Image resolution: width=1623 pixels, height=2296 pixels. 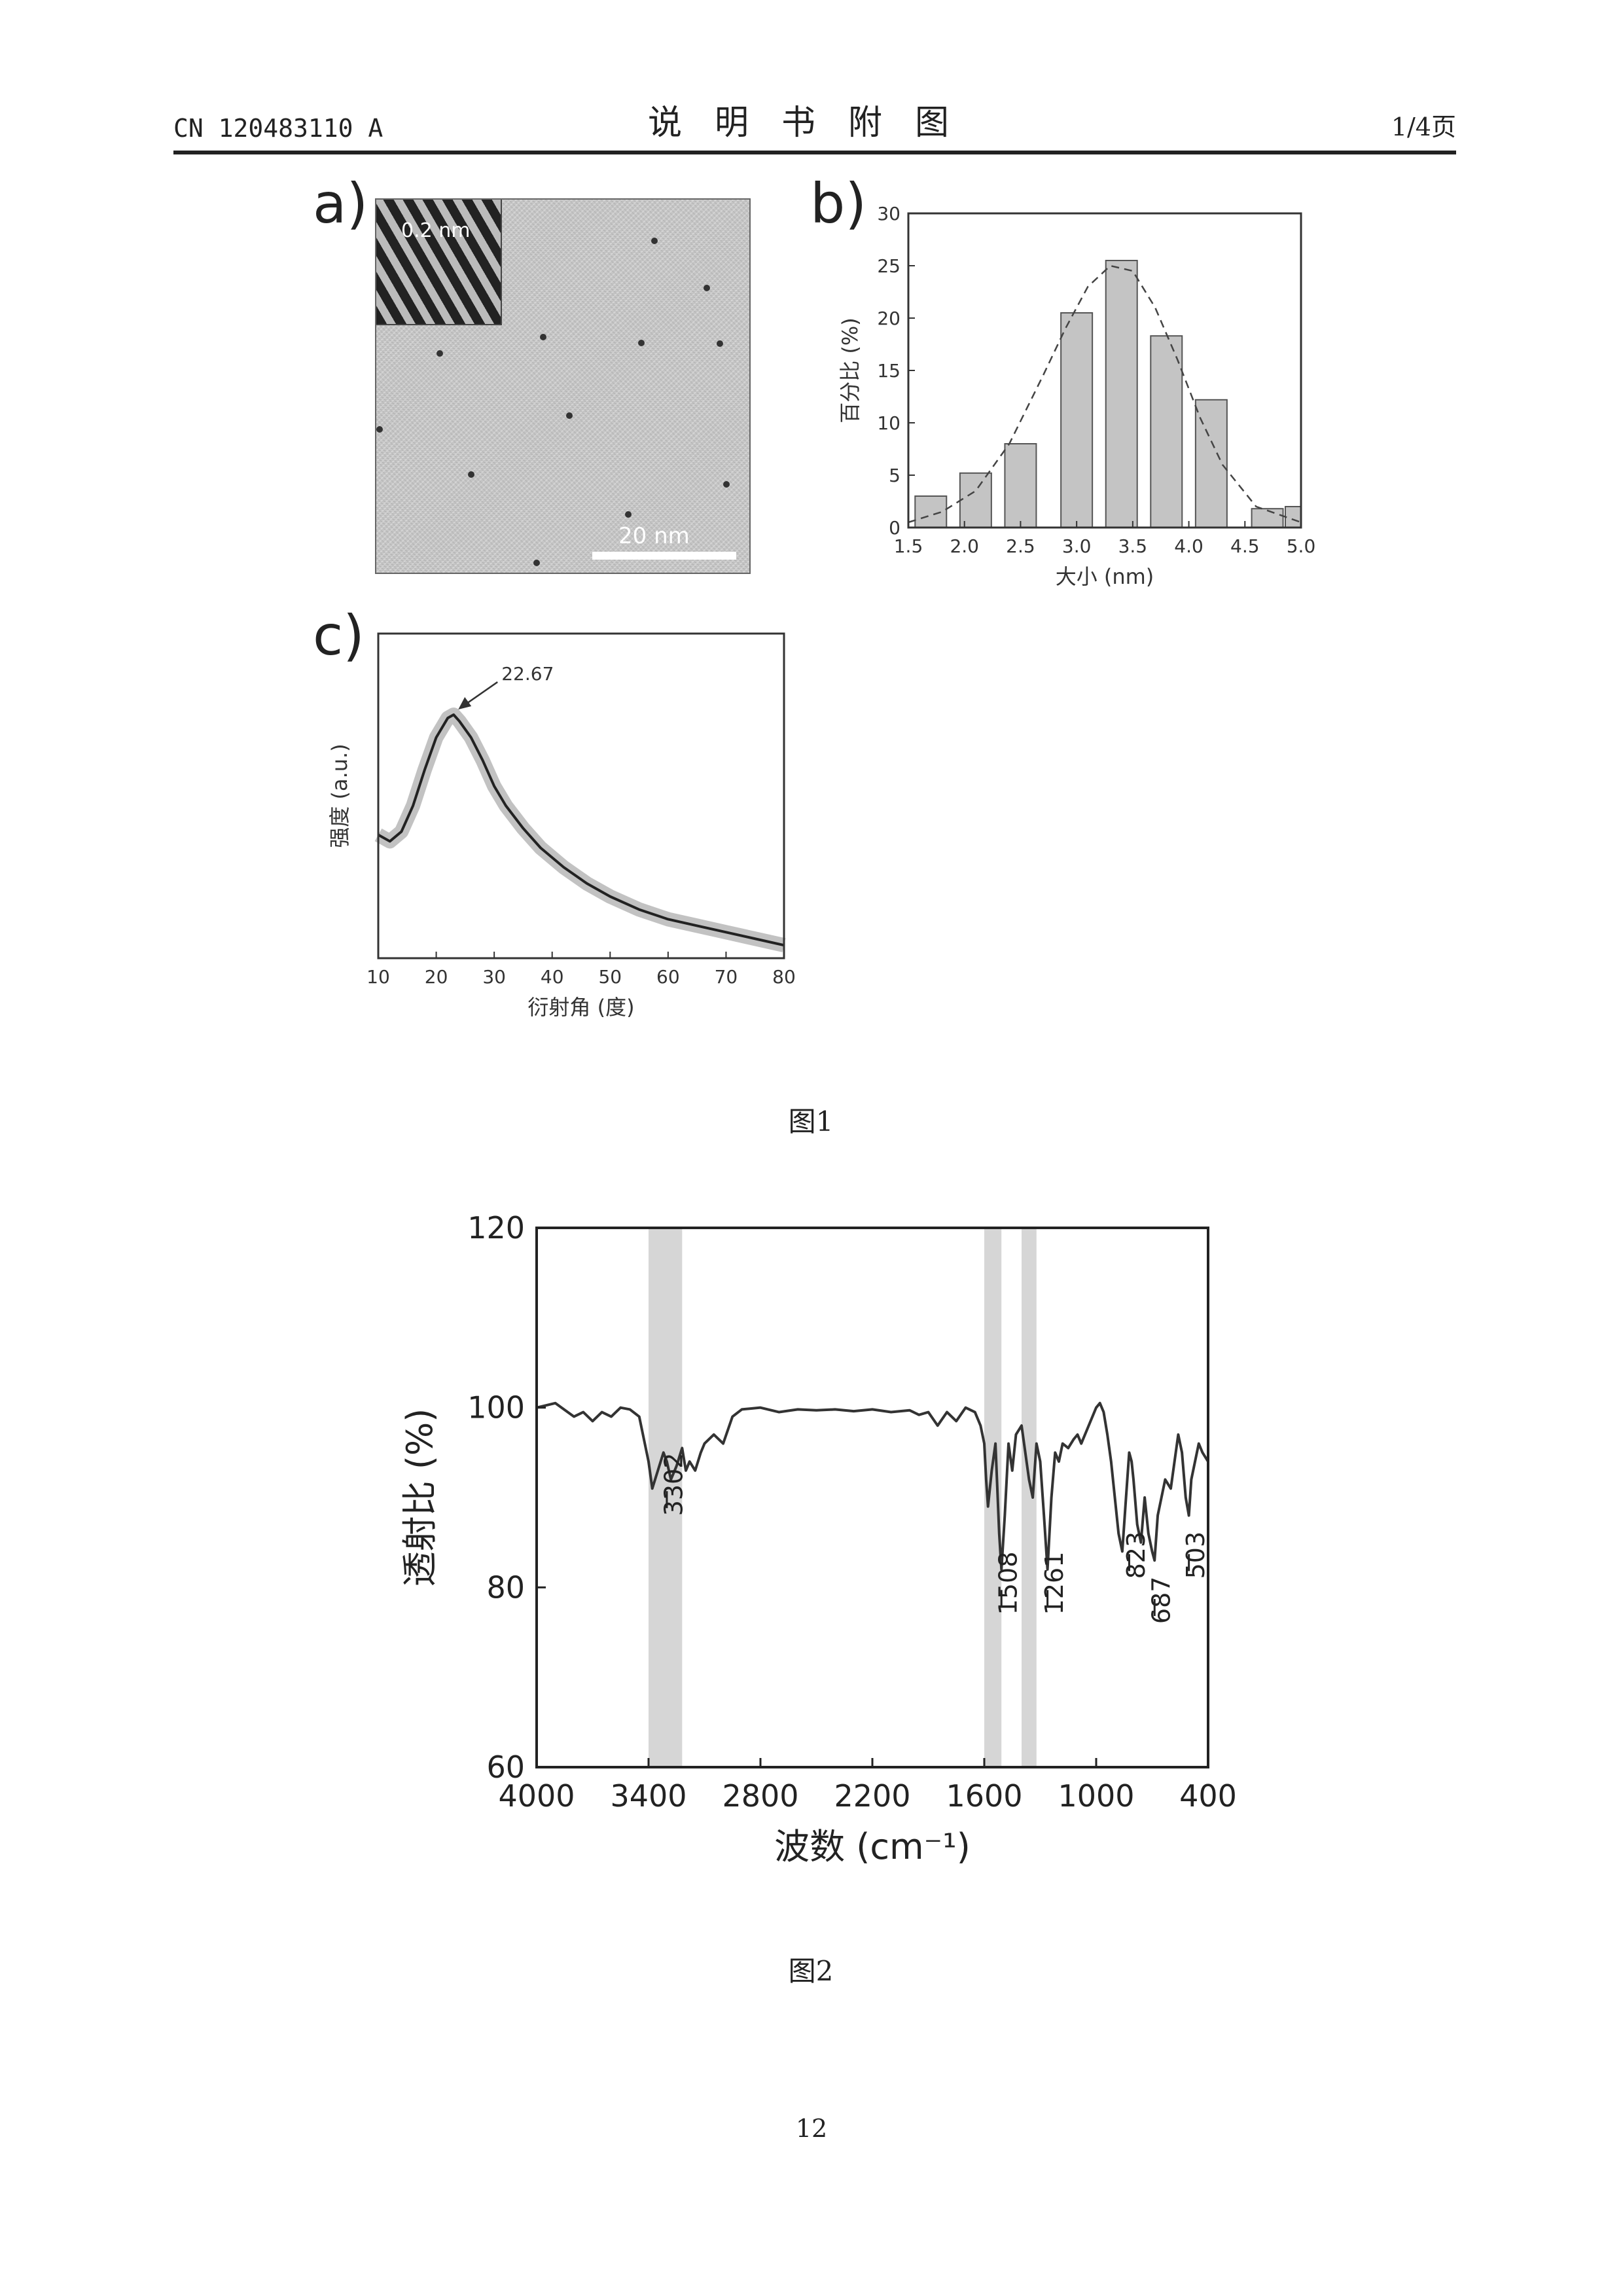 What do you see at coordinates (1189, 546) in the screenshot?
I see `x-tick-label: 4.0` at bounding box center [1189, 546].